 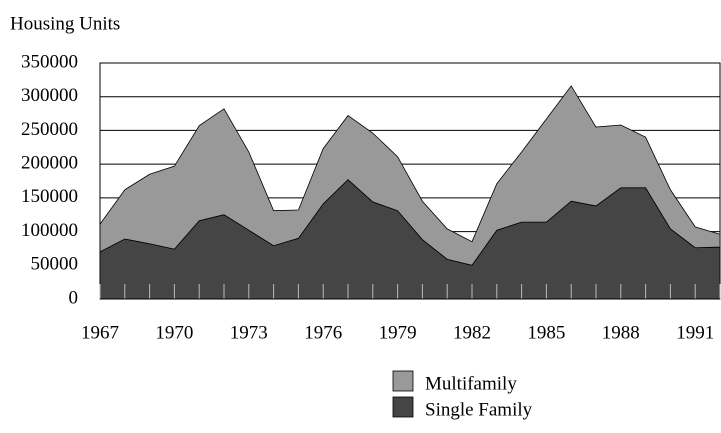 What do you see at coordinates (49, 61) in the screenshot?
I see `y-tick-label: 350000` at bounding box center [49, 61].